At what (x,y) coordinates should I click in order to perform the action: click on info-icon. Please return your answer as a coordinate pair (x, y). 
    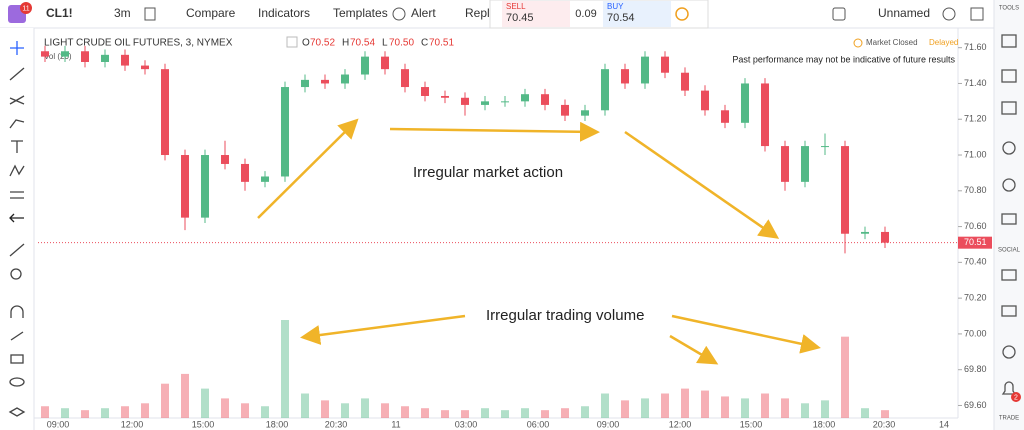
    Looking at the image, I should click on (682, 14).